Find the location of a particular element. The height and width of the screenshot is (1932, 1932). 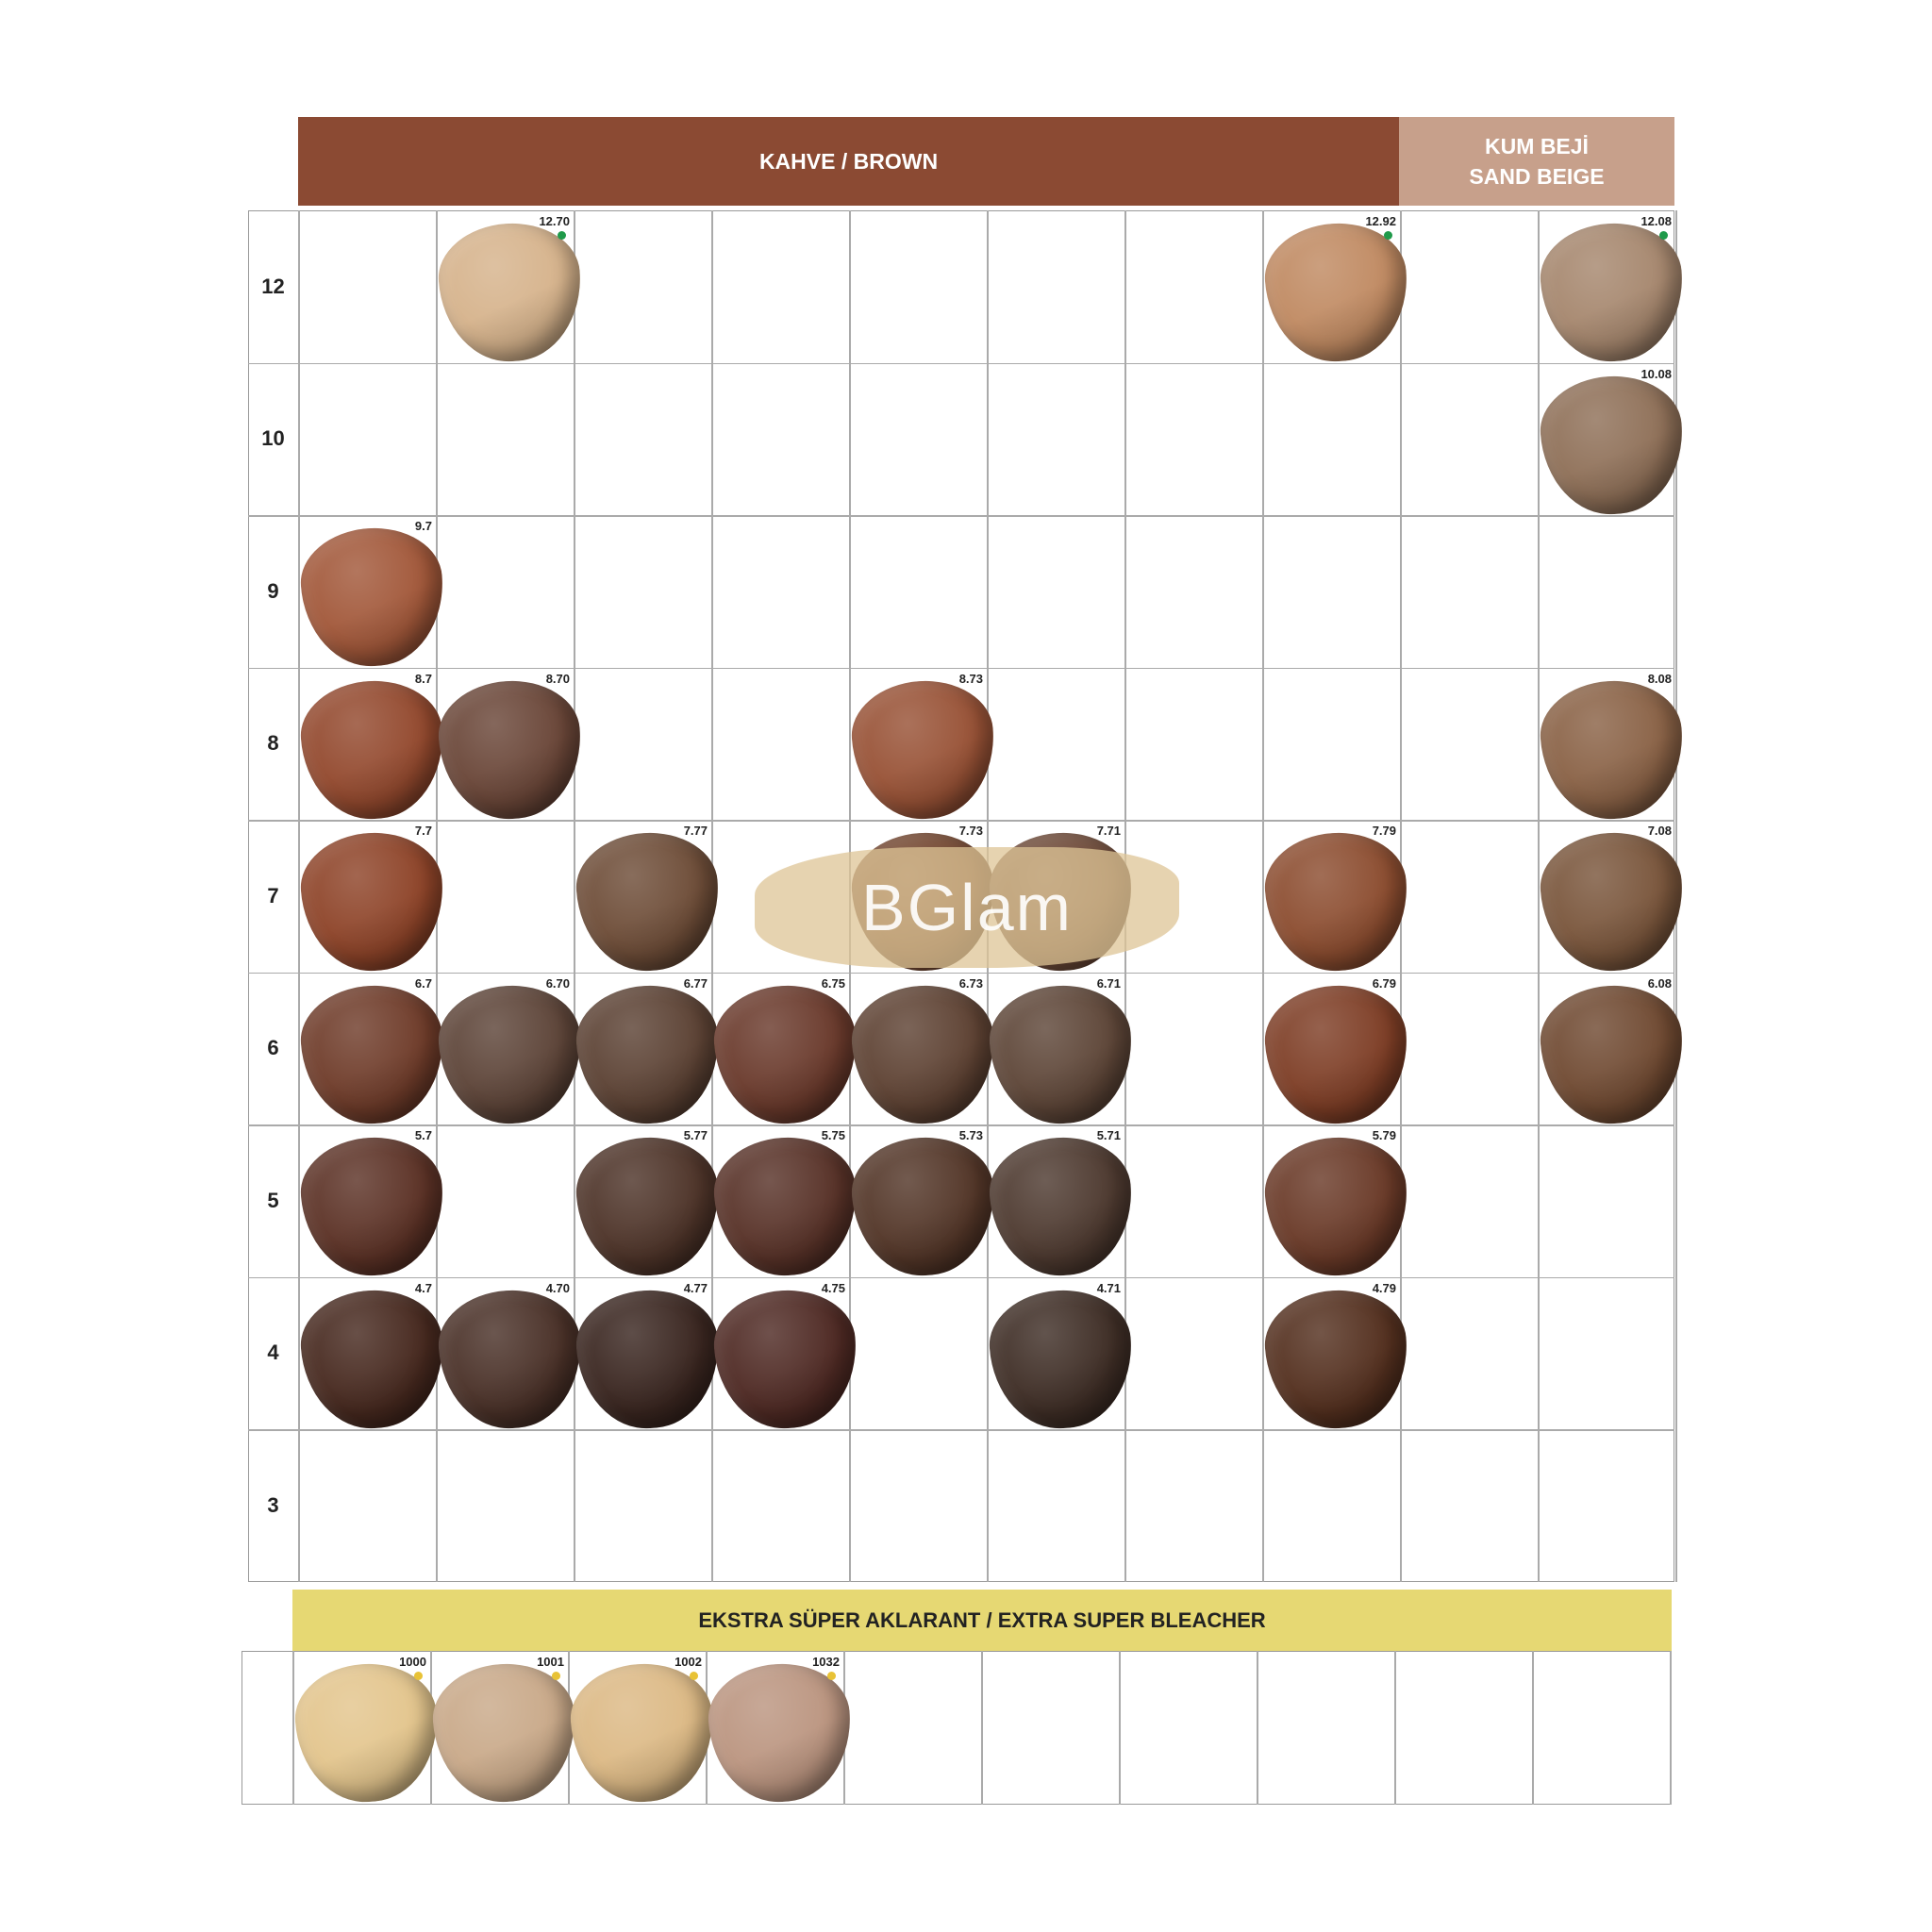

swatch-6.73: 6.73 is located at coordinates (924, 1050).